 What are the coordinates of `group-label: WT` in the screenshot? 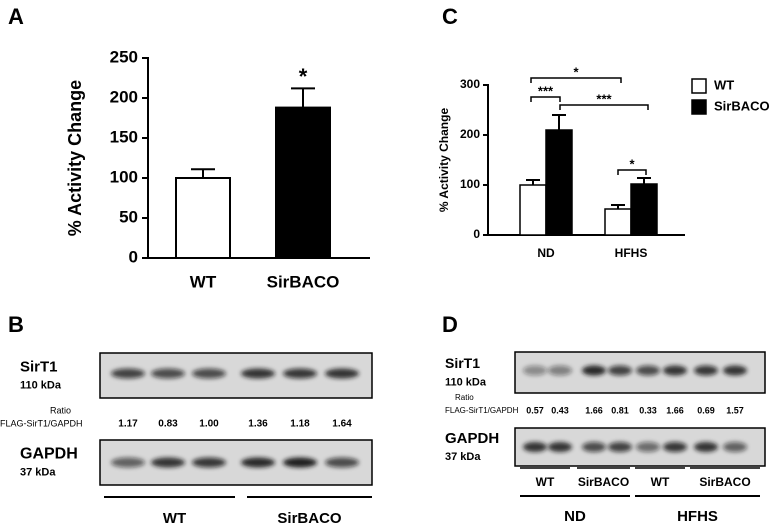 It's located at (174, 518).